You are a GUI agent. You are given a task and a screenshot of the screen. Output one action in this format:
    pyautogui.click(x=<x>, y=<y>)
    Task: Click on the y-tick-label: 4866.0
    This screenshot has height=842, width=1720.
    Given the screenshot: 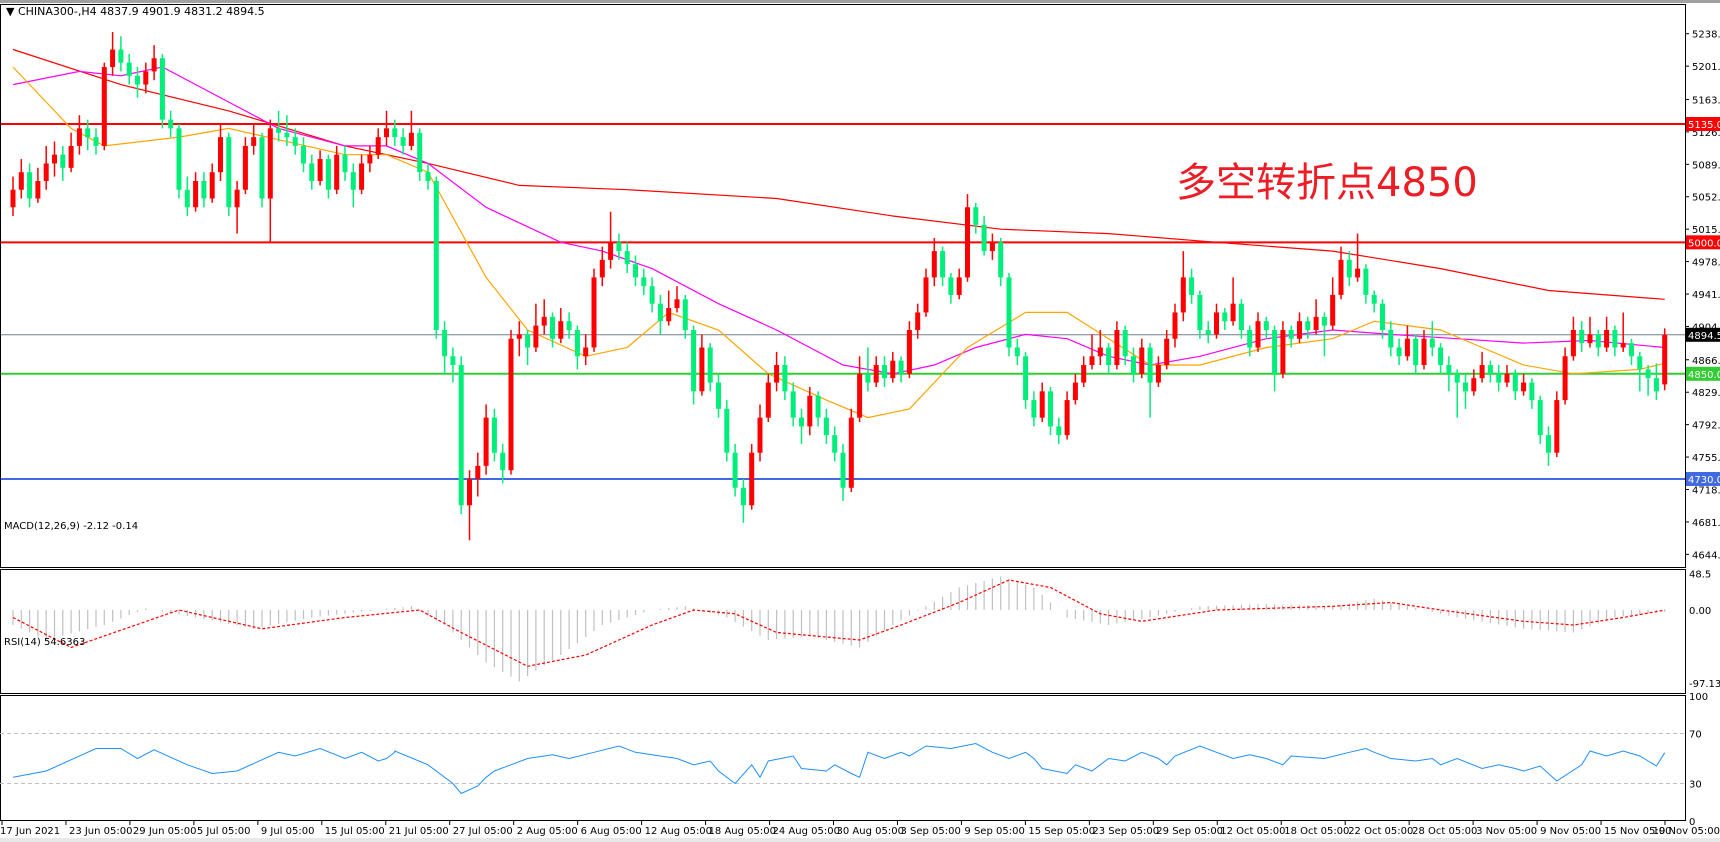 What is the action you would take?
    pyautogui.click(x=1706, y=361)
    